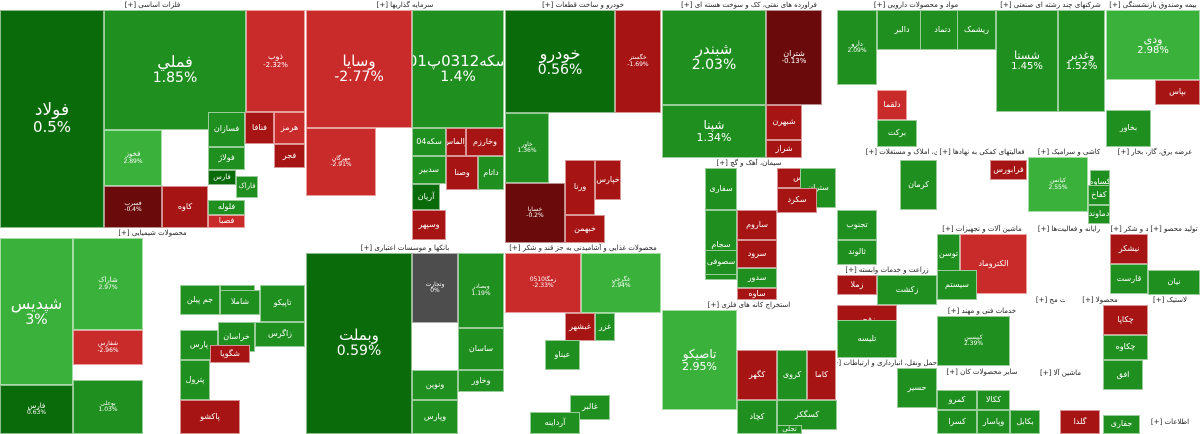  What do you see at coordinates (435, 385) in the screenshot?
I see `treemap-tile: ونوین` at bounding box center [435, 385].